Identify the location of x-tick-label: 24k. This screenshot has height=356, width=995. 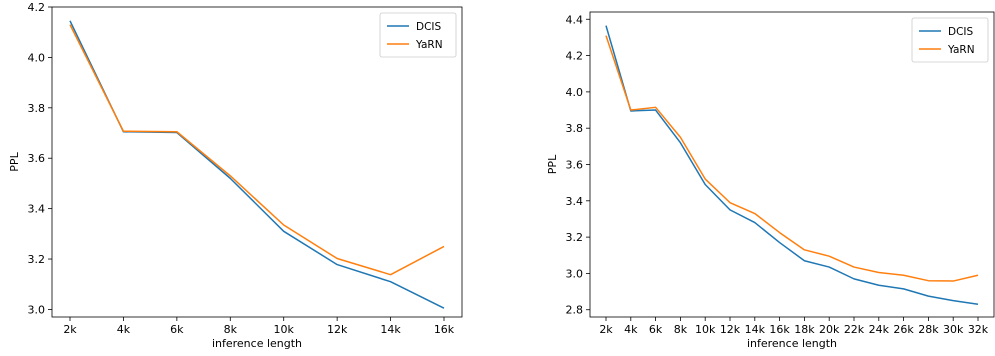
(879, 329).